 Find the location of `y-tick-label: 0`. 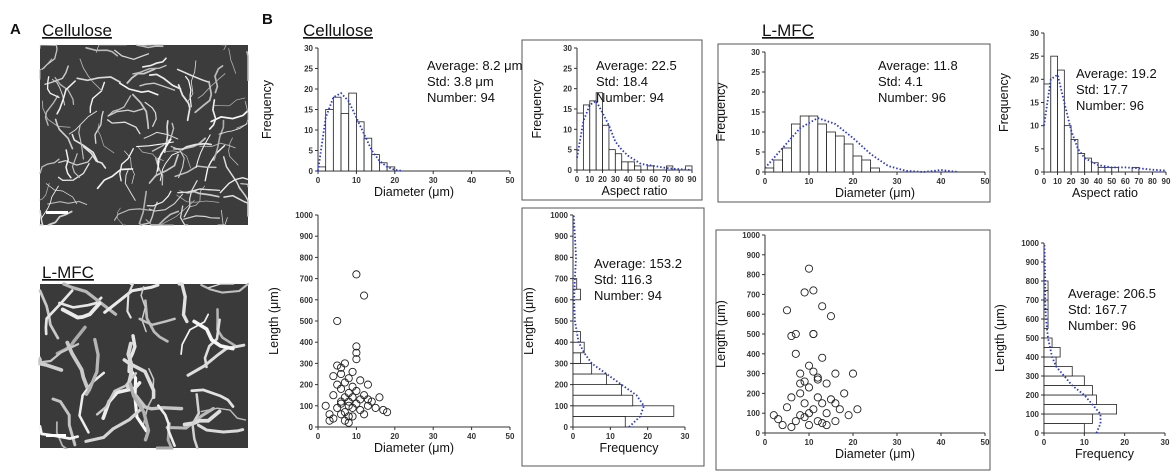

y-tick-label: 0 is located at coordinates (566, 427).